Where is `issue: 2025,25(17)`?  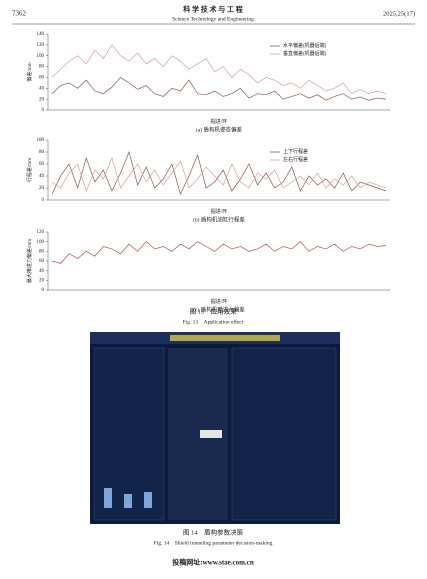
issue: 2025,25(17) is located at coordinates (399, 13).